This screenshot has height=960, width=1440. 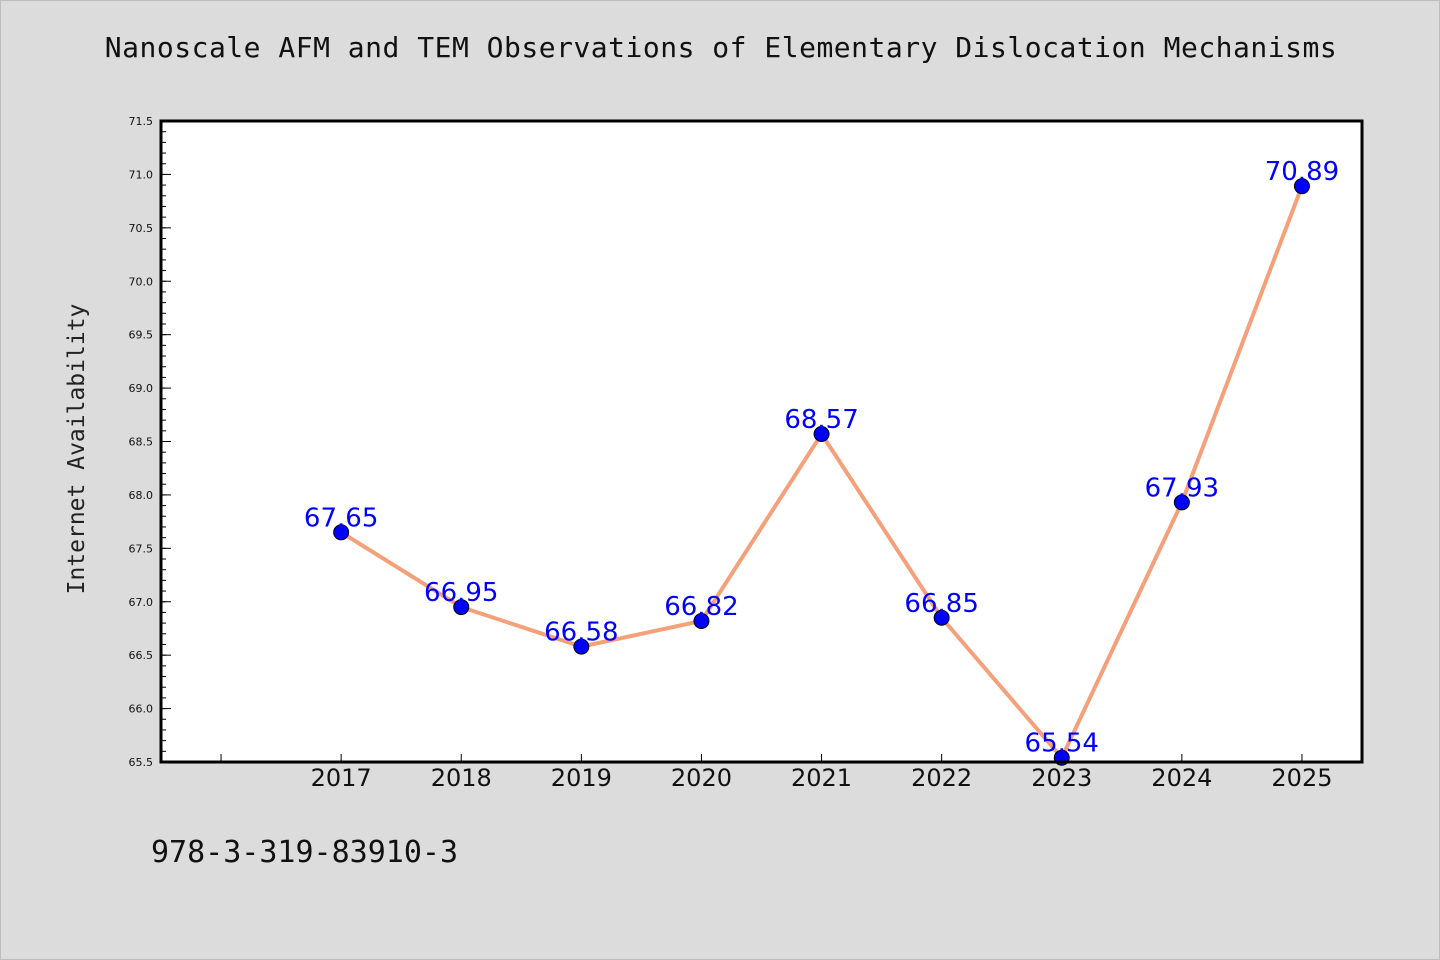 What do you see at coordinates (941, 778) in the screenshot?
I see `x-tick-label: 2022` at bounding box center [941, 778].